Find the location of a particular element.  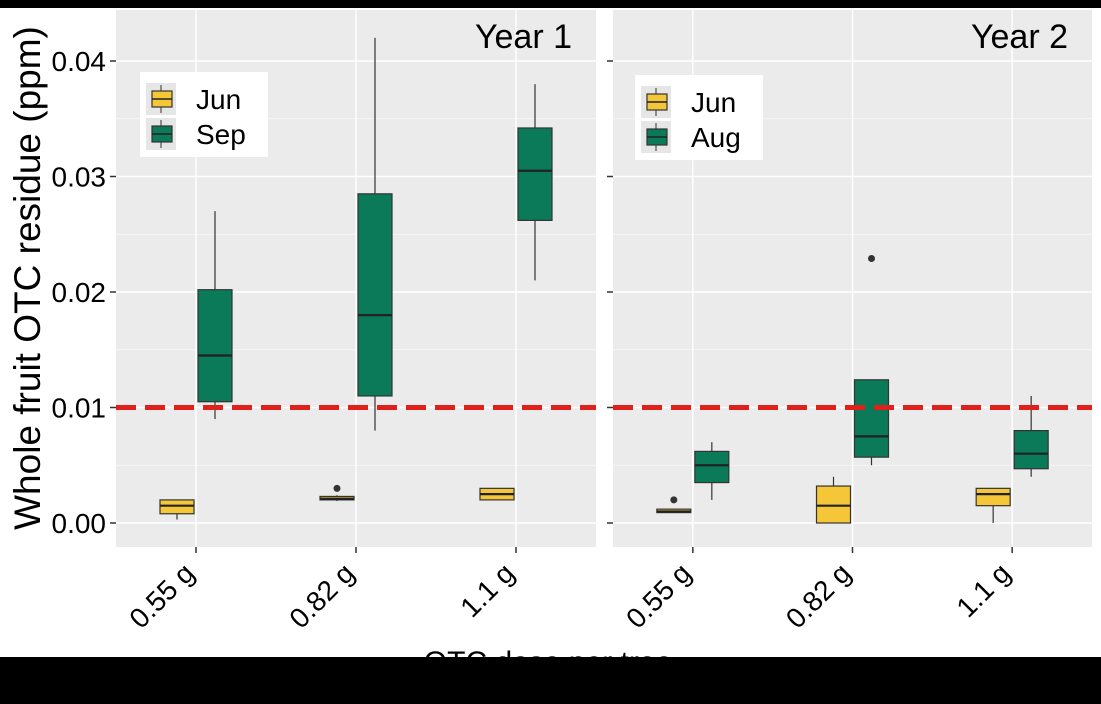

y-tick-label: 0.03 is located at coordinates (79, 177).